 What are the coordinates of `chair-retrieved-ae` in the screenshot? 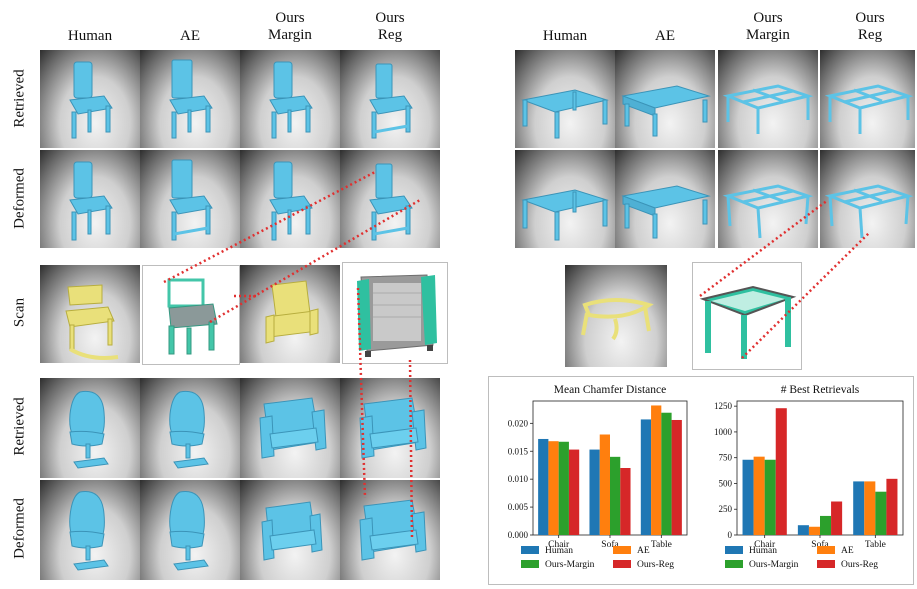 It's located at (190, 99).